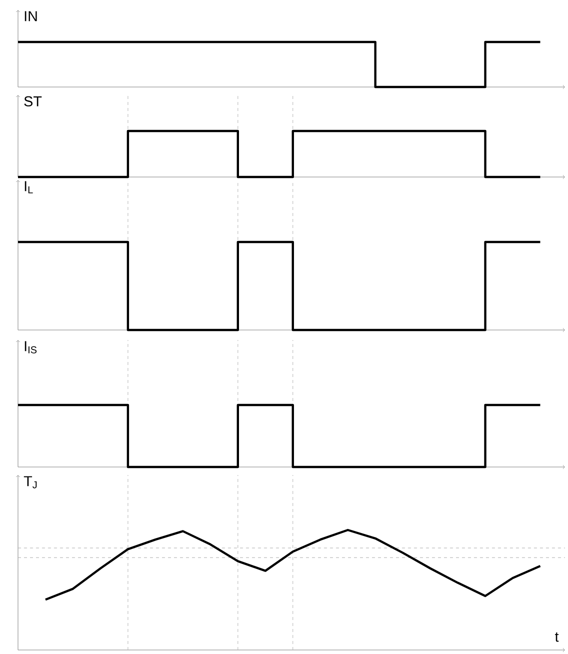 The width and height of the screenshot is (568, 654). What do you see at coordinates (33, 101) in the screenshot?
I see `y-axis-title: ST` at bounding box center [33, 101].